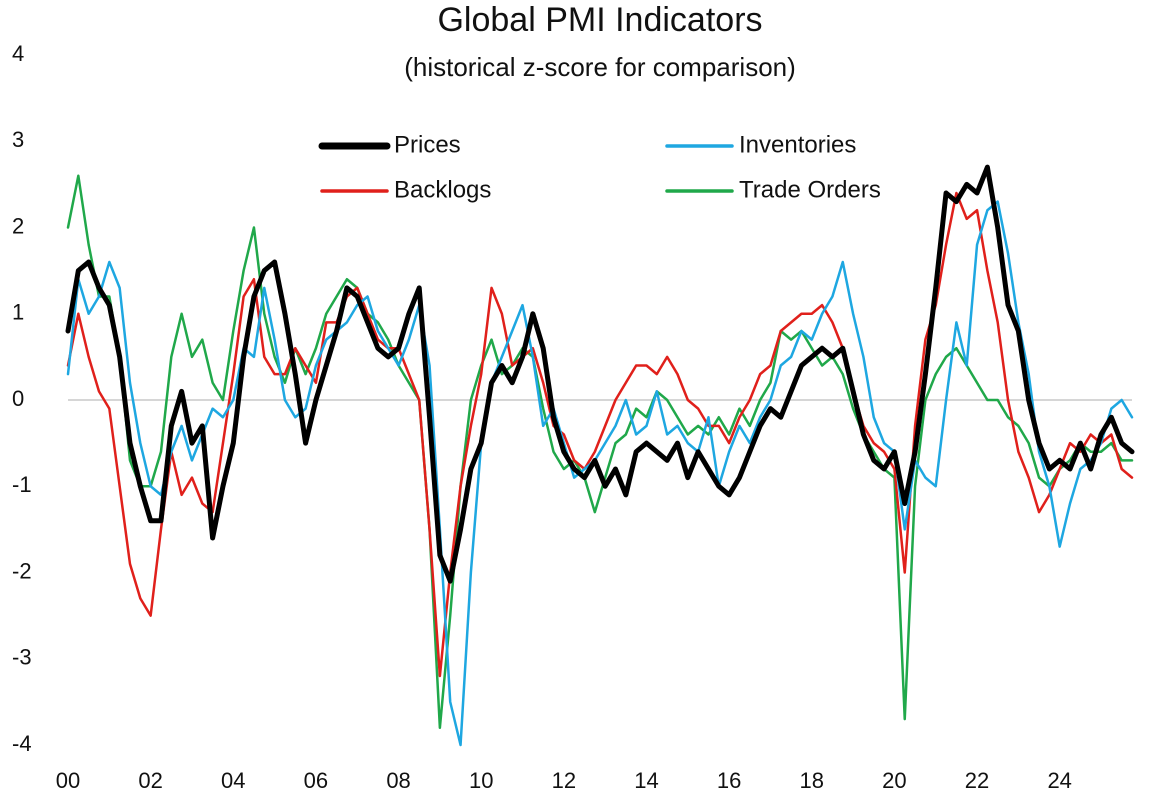  I want to click on x-tick-label: 06, so click(316, 780).